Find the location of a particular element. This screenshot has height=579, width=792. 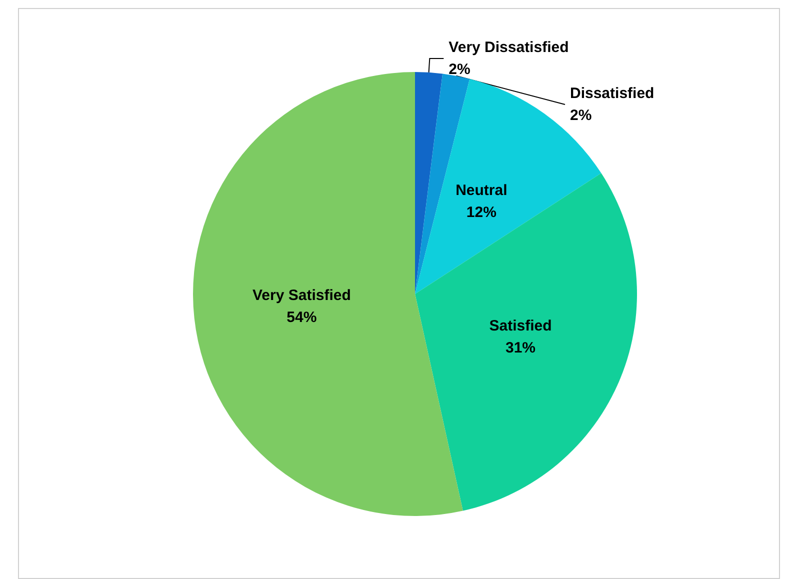

slice-label: Very Satisfied is located at coordinates (301, 295).